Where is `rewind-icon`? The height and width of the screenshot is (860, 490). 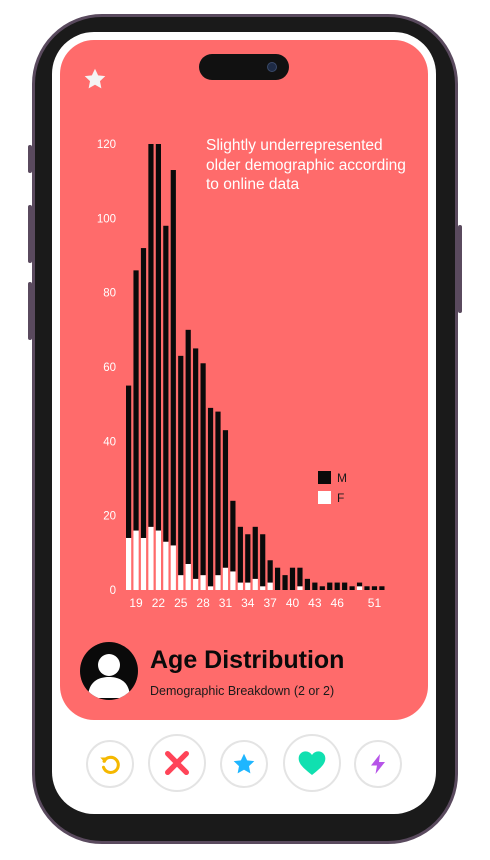 rewind-icon is located at coordinates (110, 764).